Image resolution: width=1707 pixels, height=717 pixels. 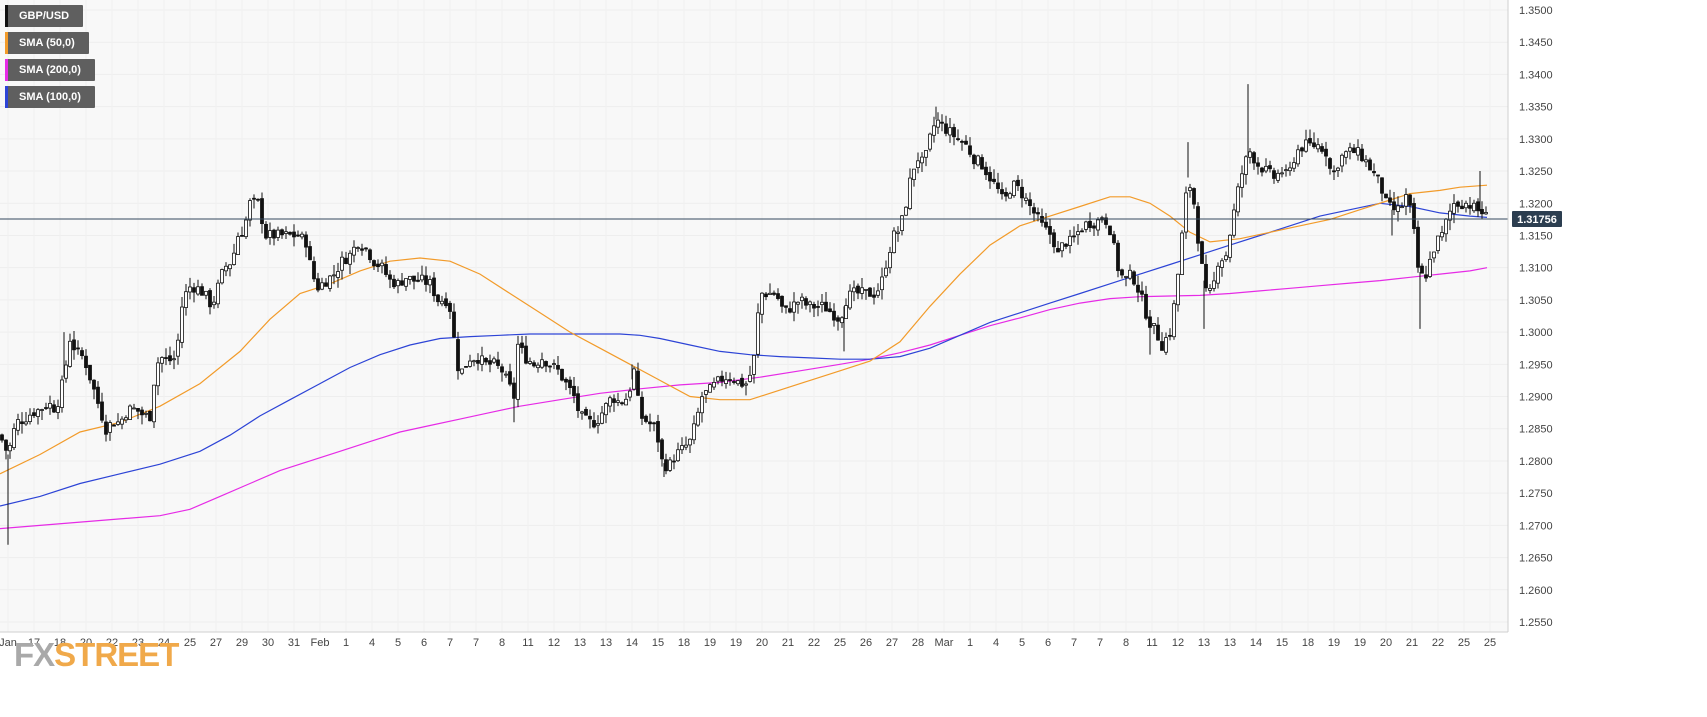 I want to click on y-tick-label: 1.3100, so click(x=1536, y=269).